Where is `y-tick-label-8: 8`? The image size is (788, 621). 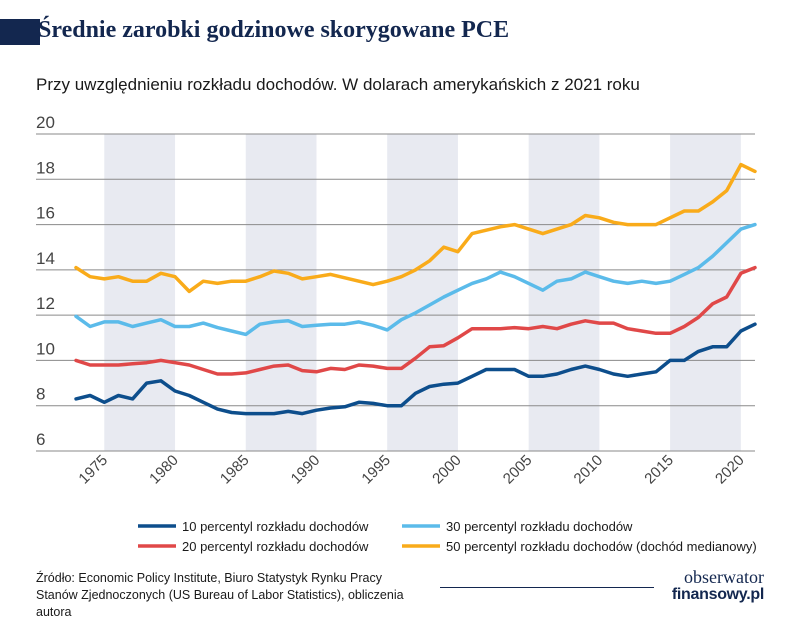 y-tick-label-8: 8 is located at coordinates (40, 394).